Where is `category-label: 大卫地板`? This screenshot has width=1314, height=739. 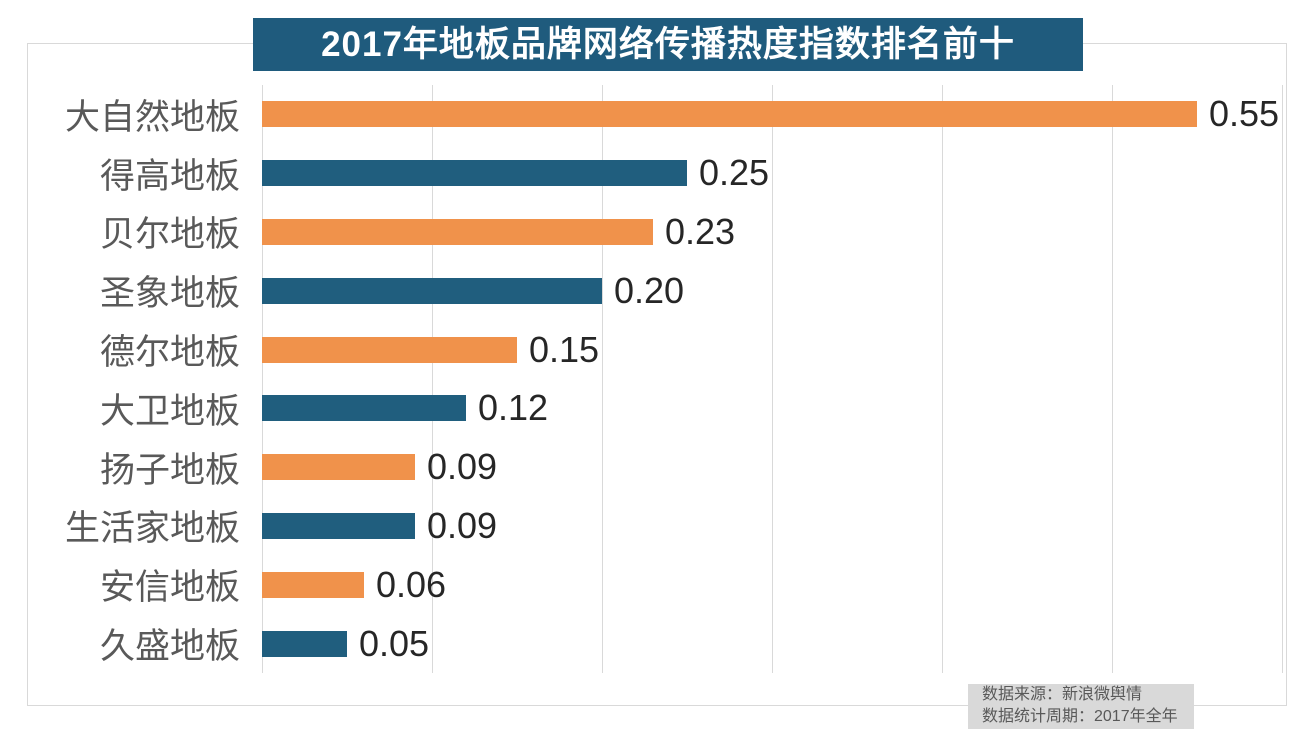 category-label: 大卫地板 is located at coordinates (169, 411).